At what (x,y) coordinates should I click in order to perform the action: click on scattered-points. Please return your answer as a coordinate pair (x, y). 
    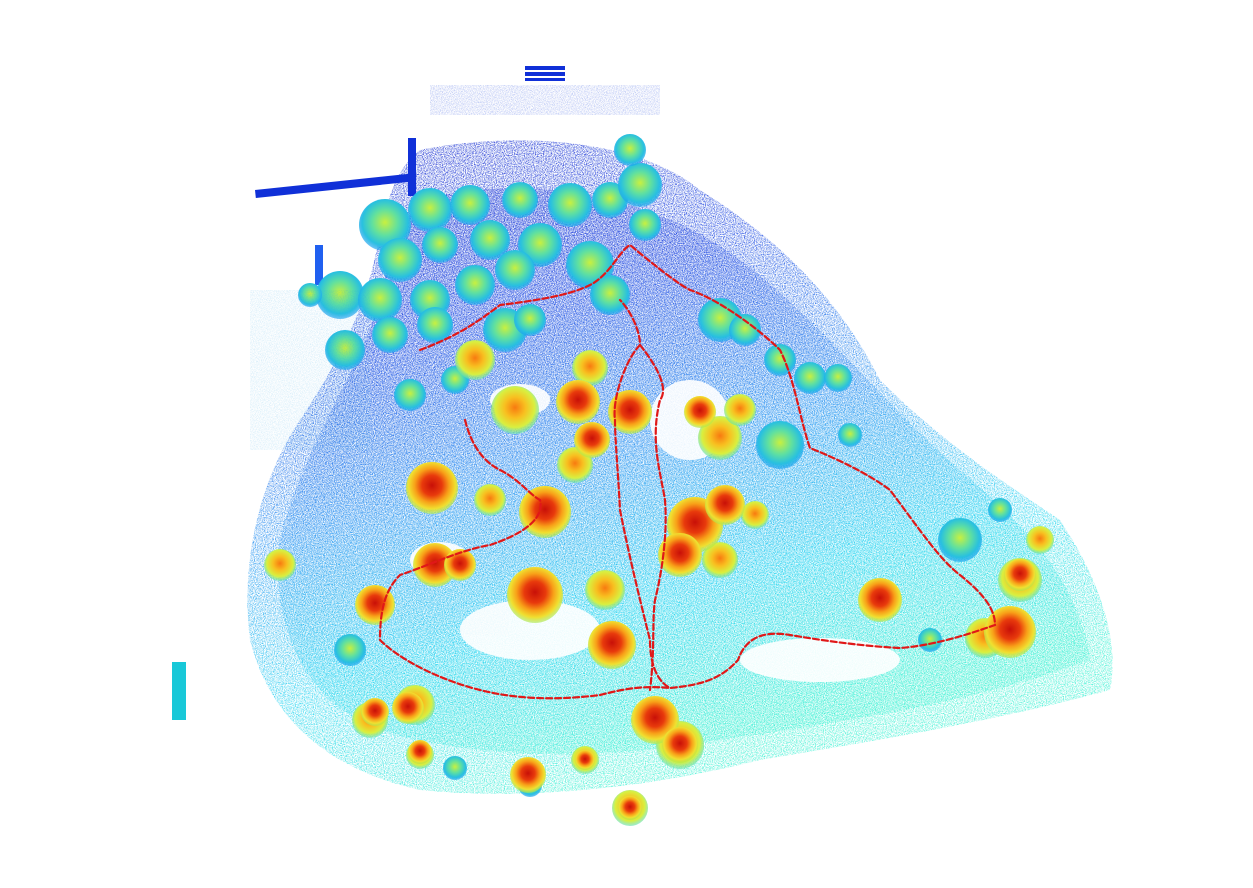
    Looking at the image, I should click on (455, 267).